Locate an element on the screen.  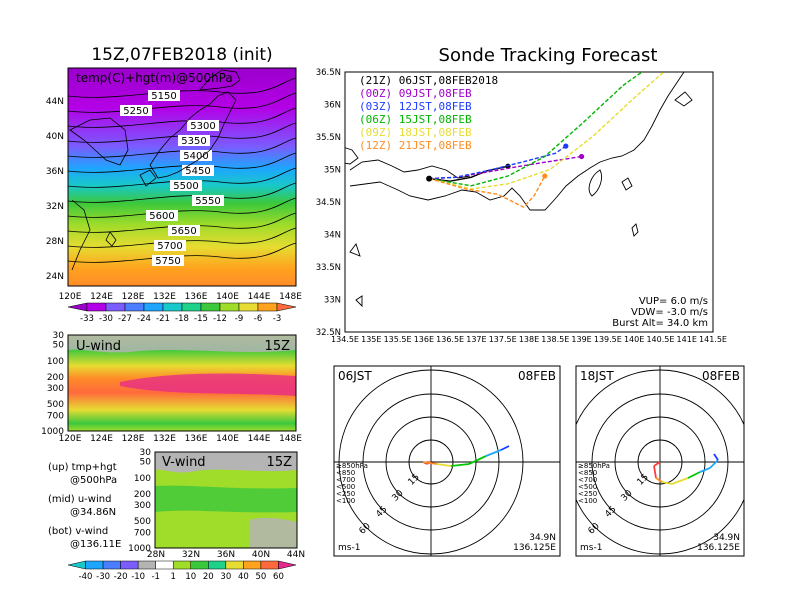
japan-coastline is located at coordinates (155, 170).